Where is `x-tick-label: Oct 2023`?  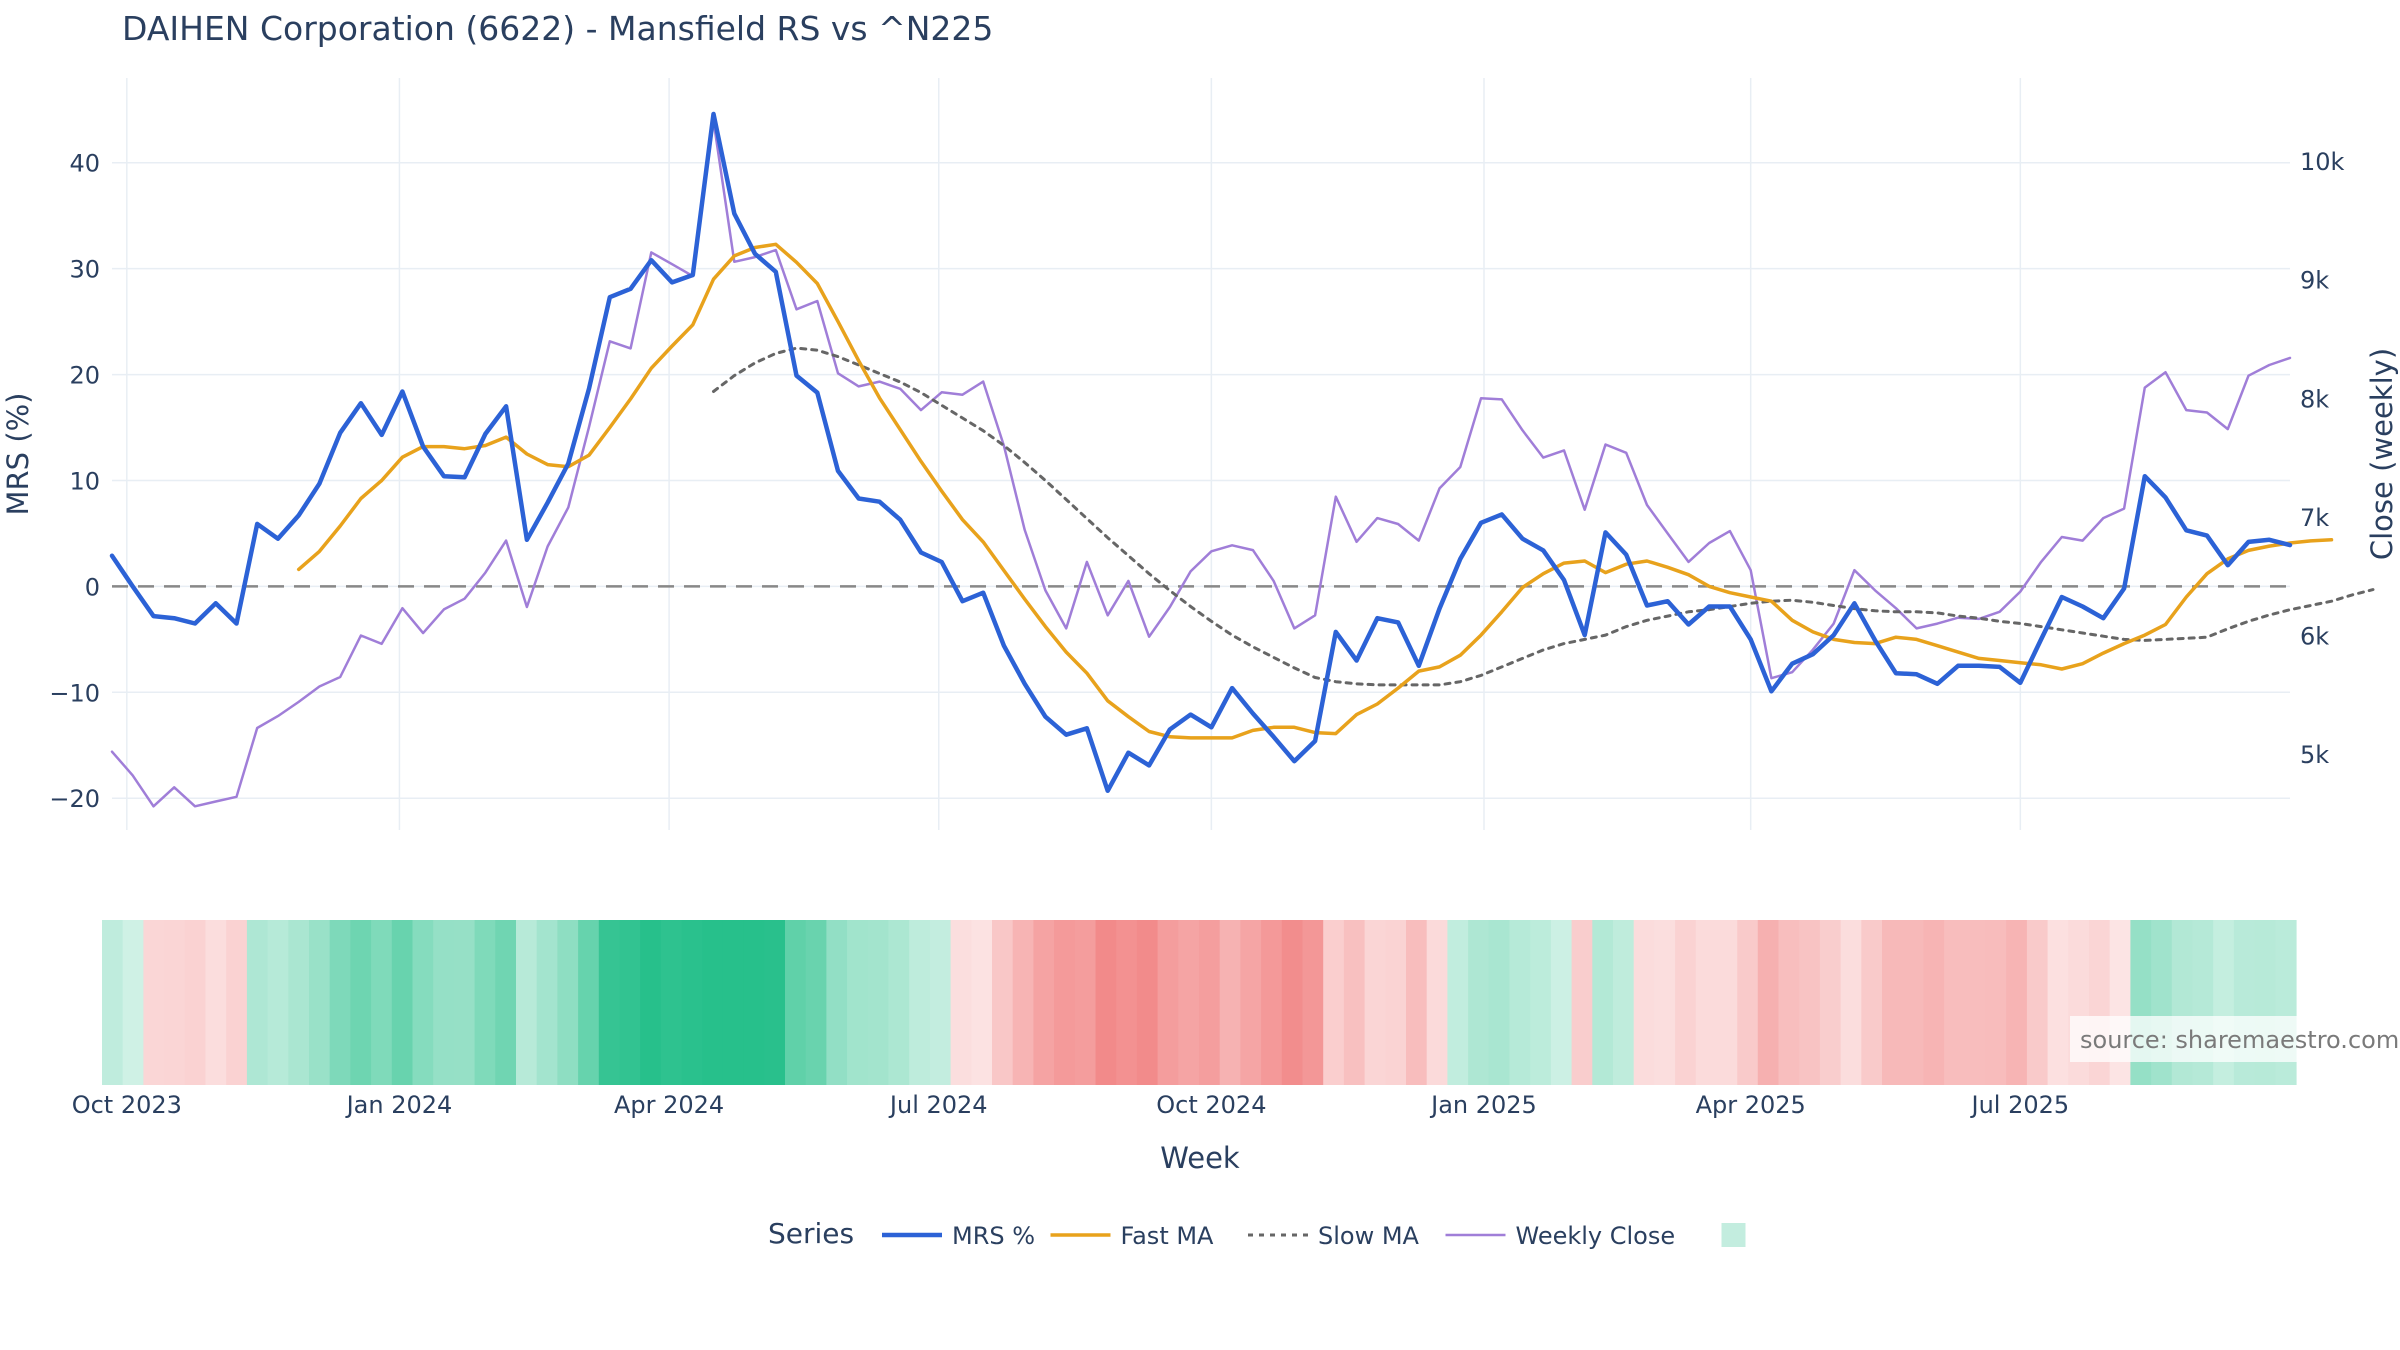
x-tick-label: Oct 2023 is located at coordinates (127, 1105).